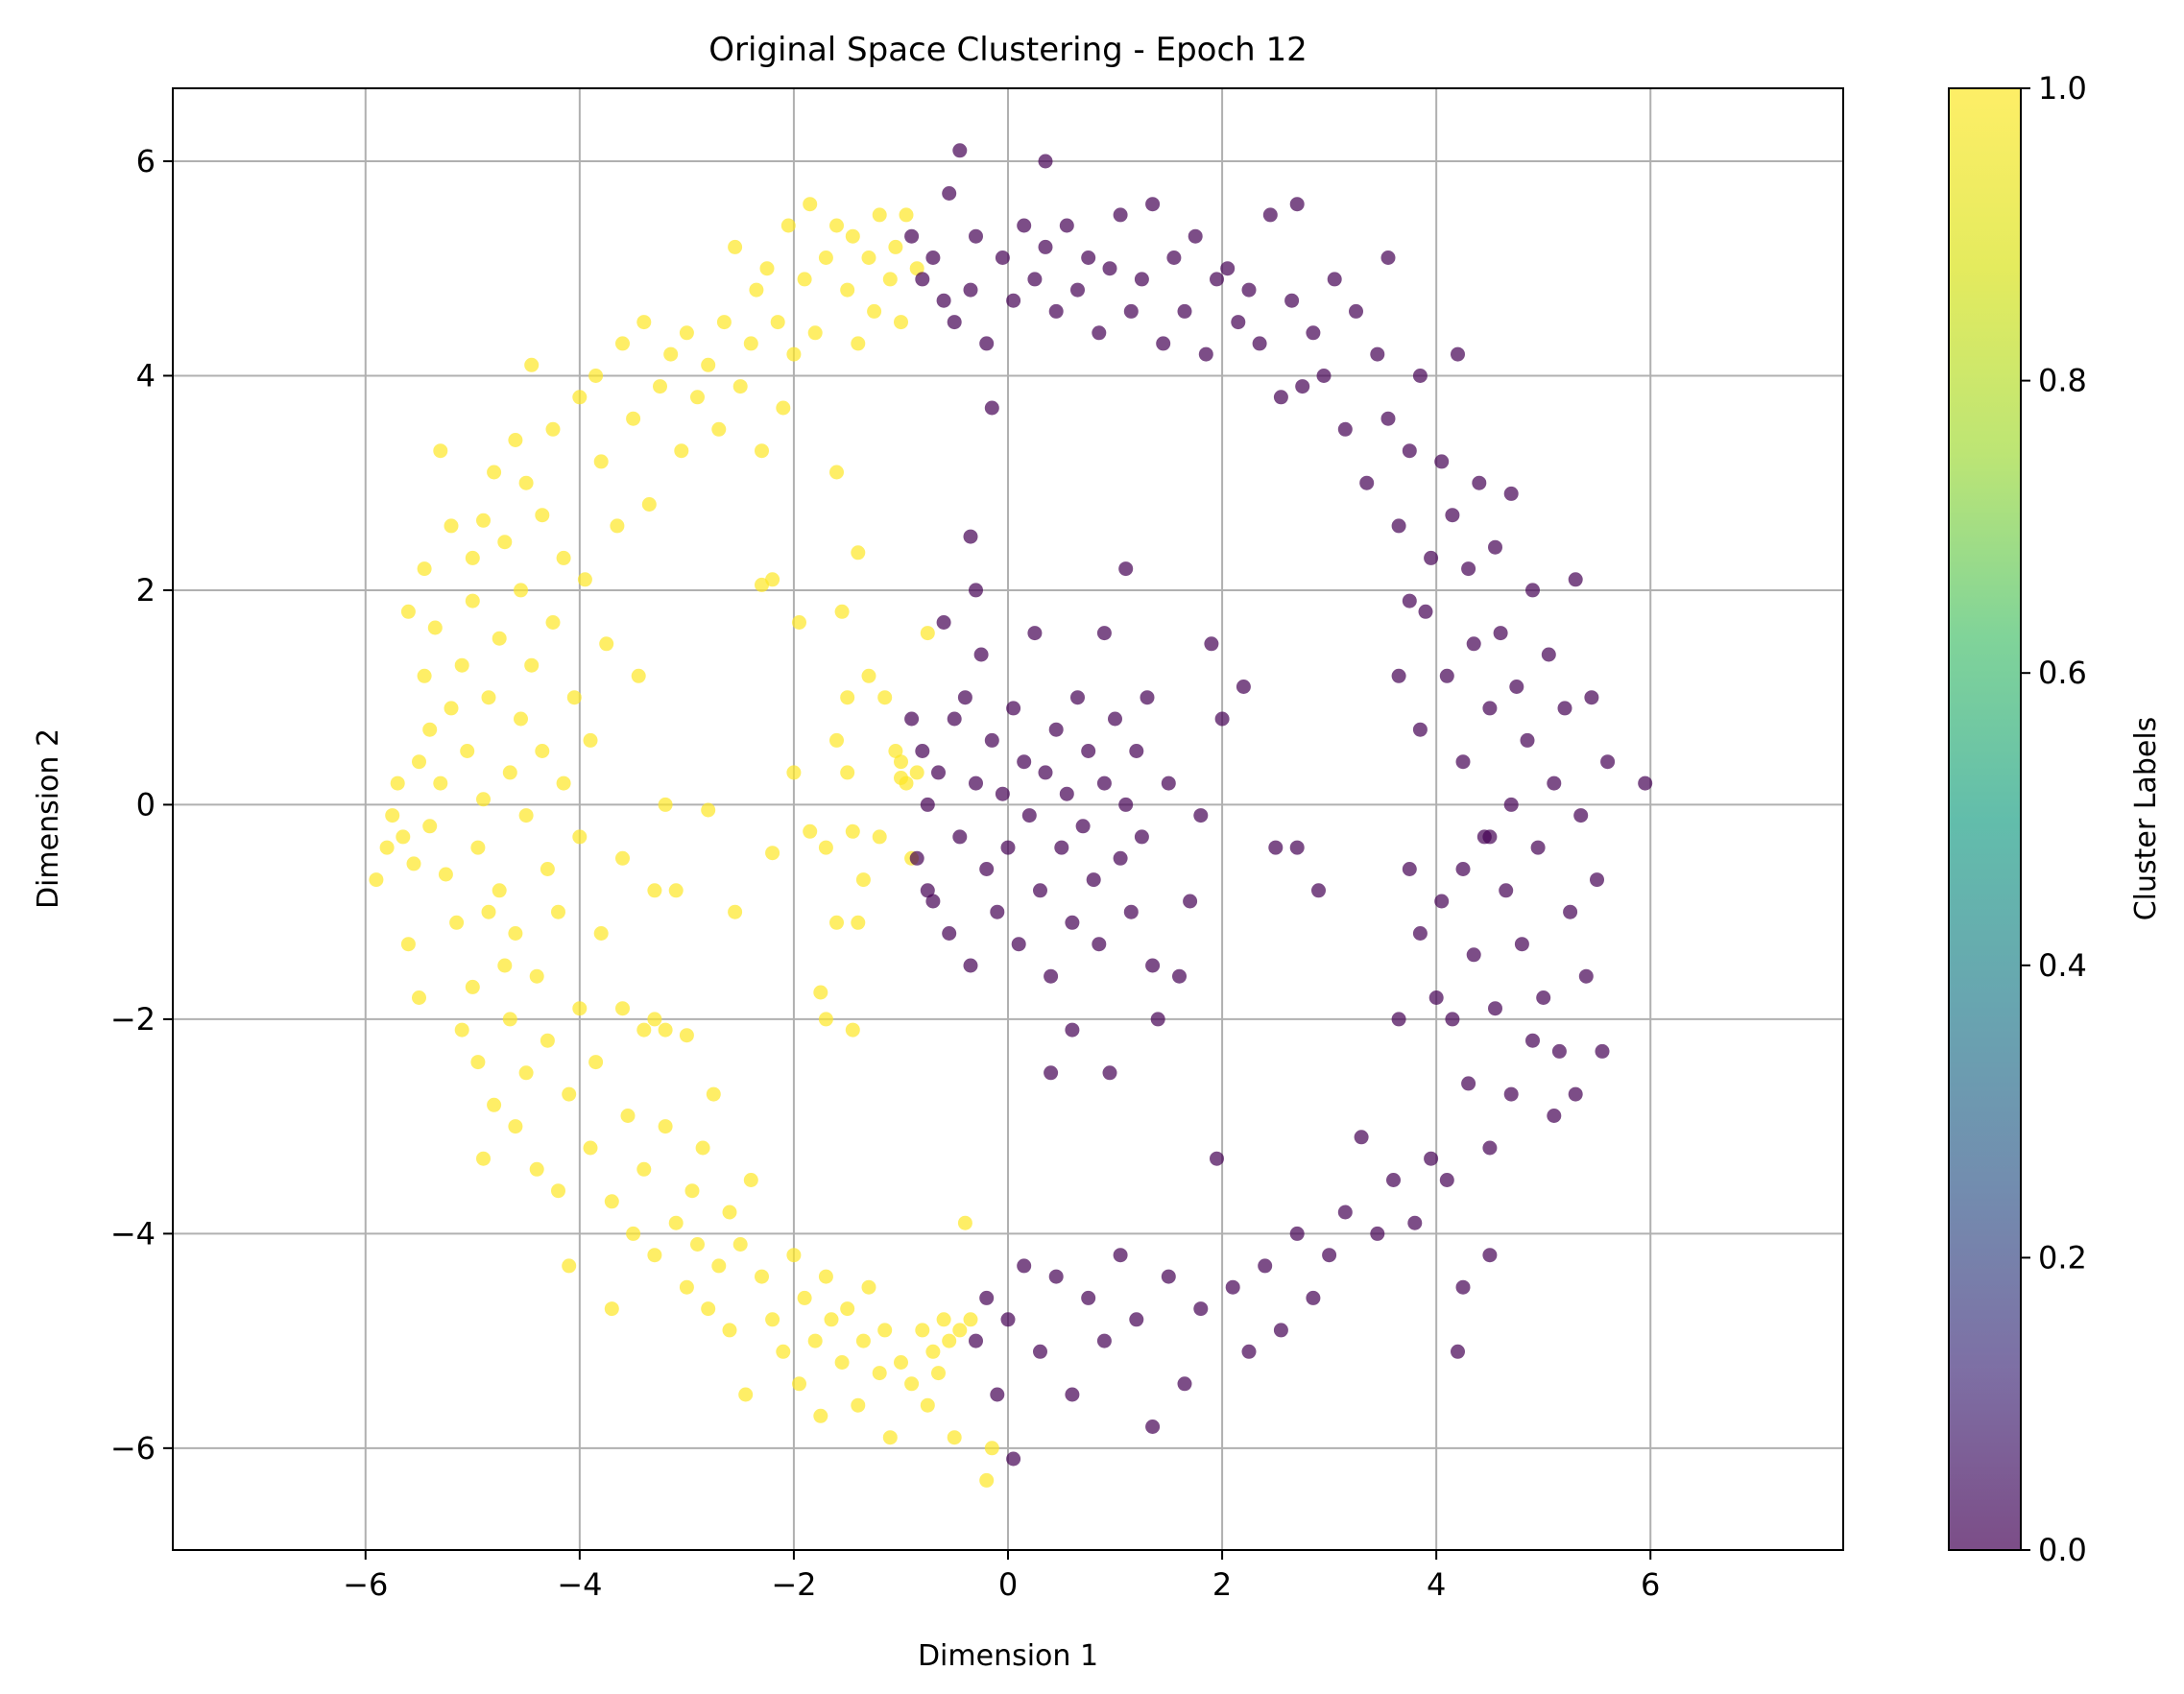 The width and height of the screenshot is (2184, 1694). What do you see at coordinates (579, 1584) in the screenshot?
I see `x-tick-label: −4` at bounding box center [579, 1584].